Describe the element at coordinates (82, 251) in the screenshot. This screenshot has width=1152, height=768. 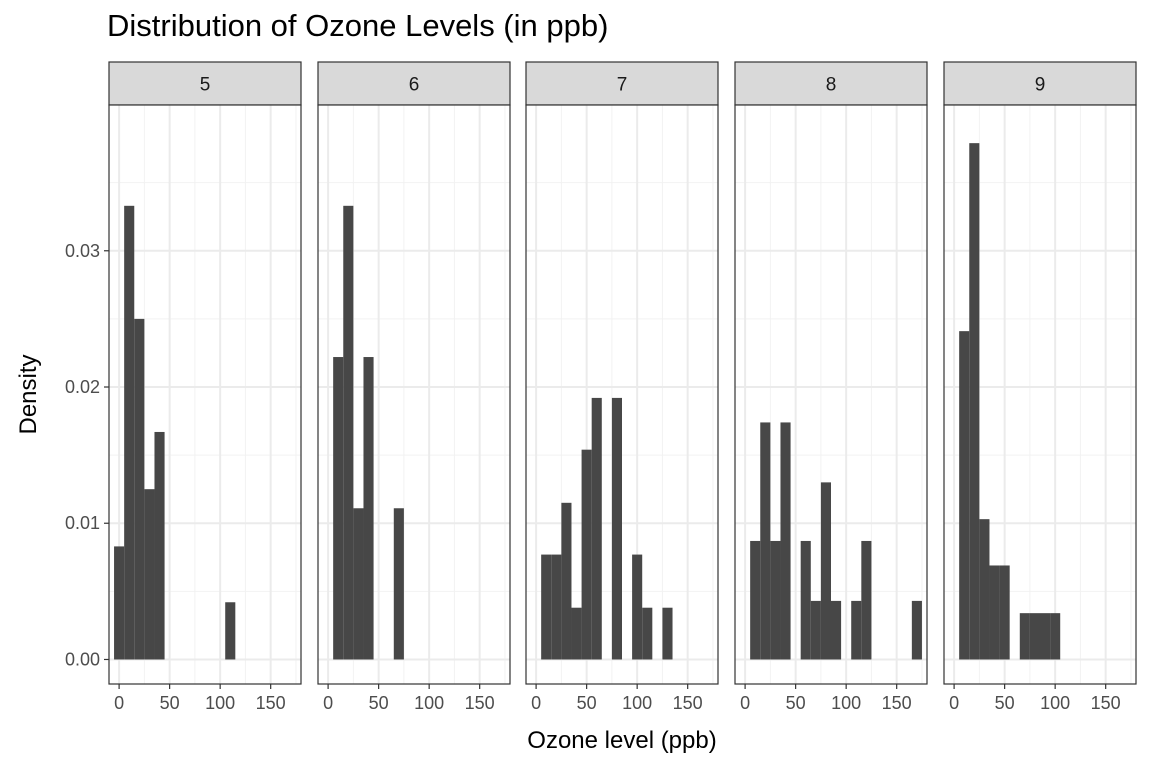
I see `y-tick-label: 0.03` at that location.